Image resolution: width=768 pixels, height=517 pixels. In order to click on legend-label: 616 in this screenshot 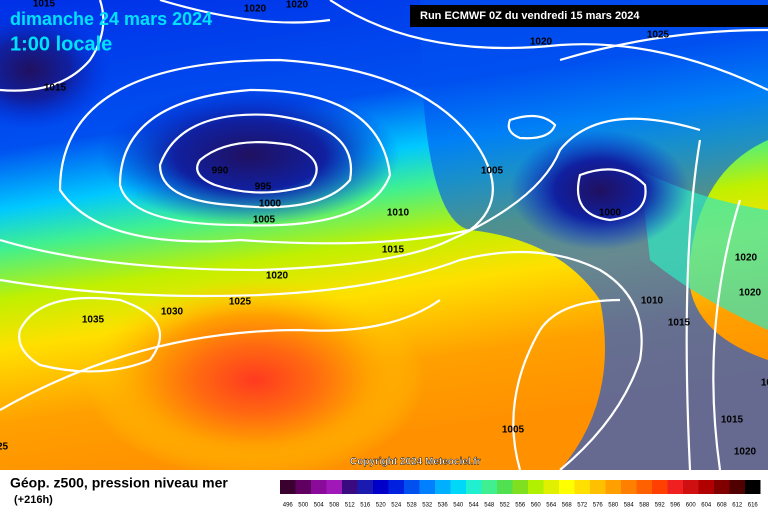, I will do `click(753, 506)`.